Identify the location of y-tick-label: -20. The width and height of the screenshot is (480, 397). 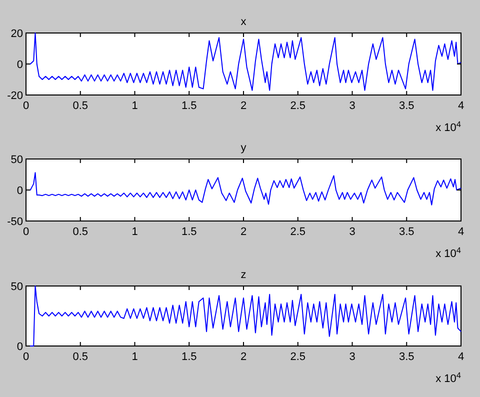
(15, 96).